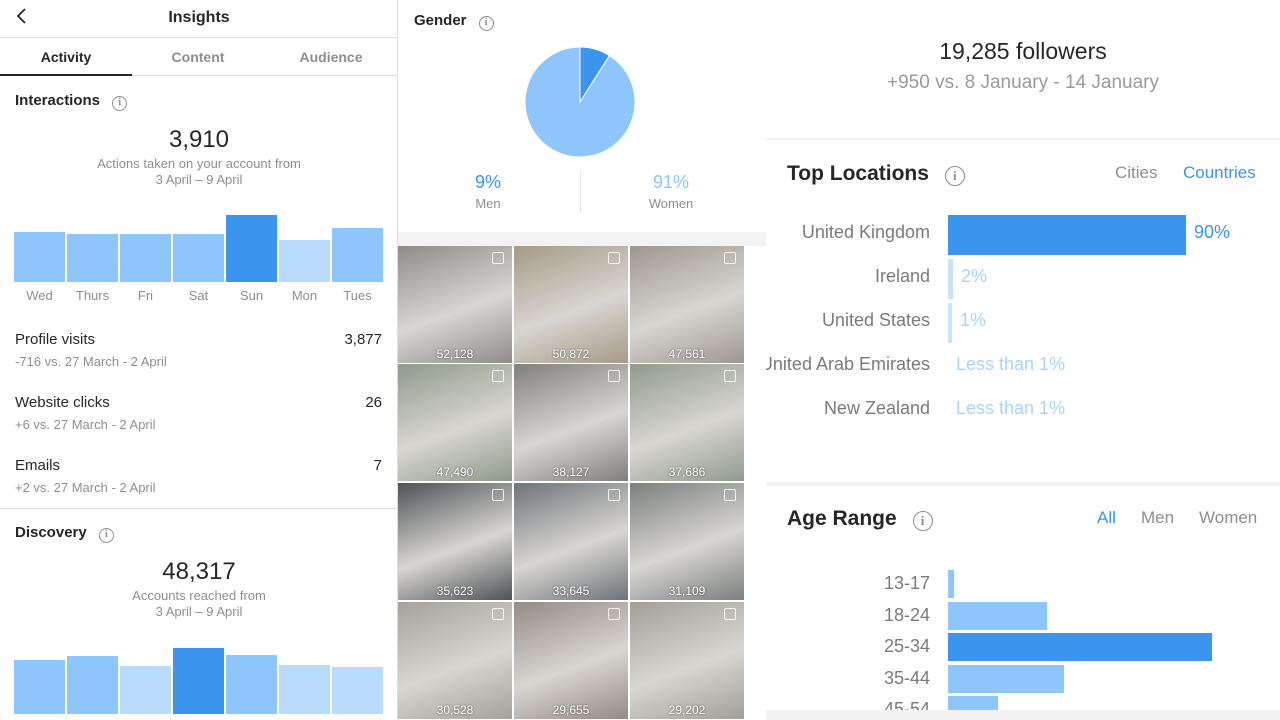 This screenshot has width=1280, height=720. I want to click on post-thumbnail: 35,623, so click(455, 541).